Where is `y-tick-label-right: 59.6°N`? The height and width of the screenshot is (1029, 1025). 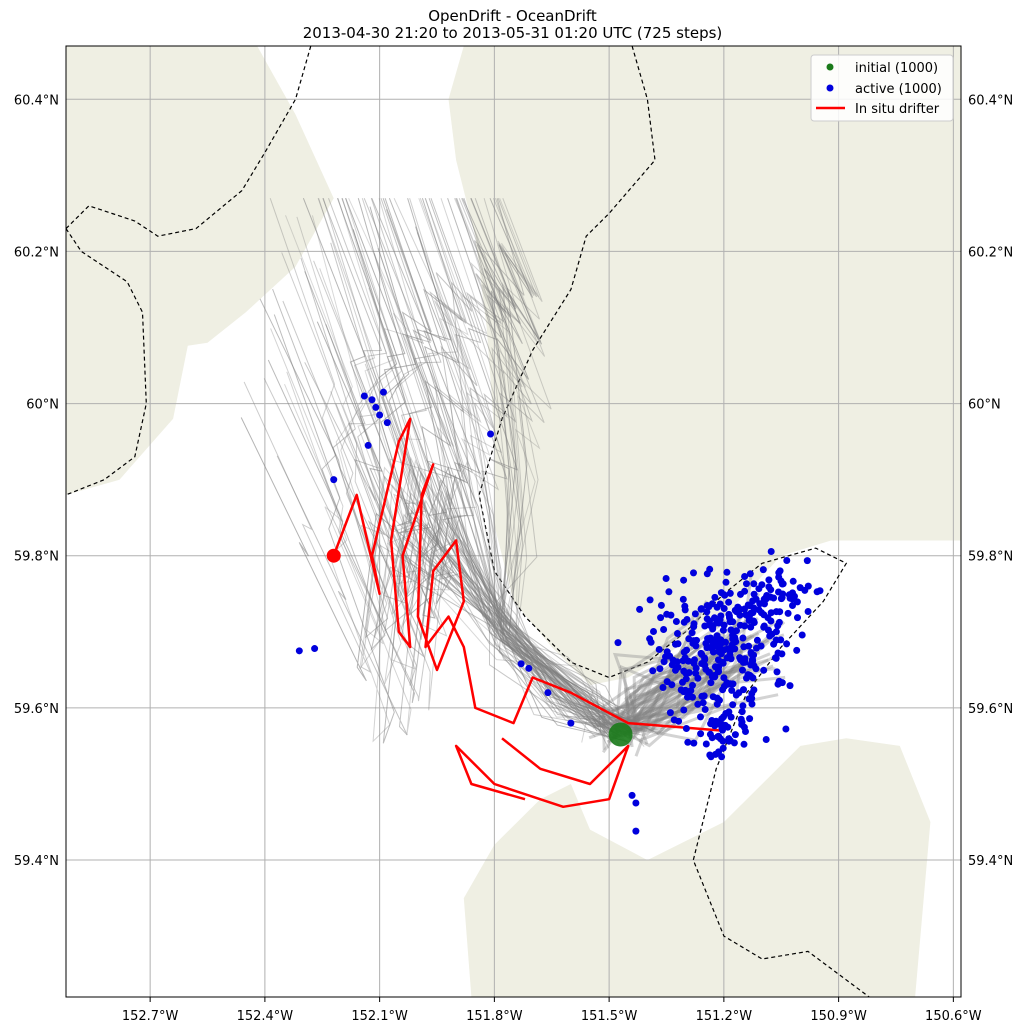 y-tick-label-right: 59.6°N is located at coordinates (990, 709).